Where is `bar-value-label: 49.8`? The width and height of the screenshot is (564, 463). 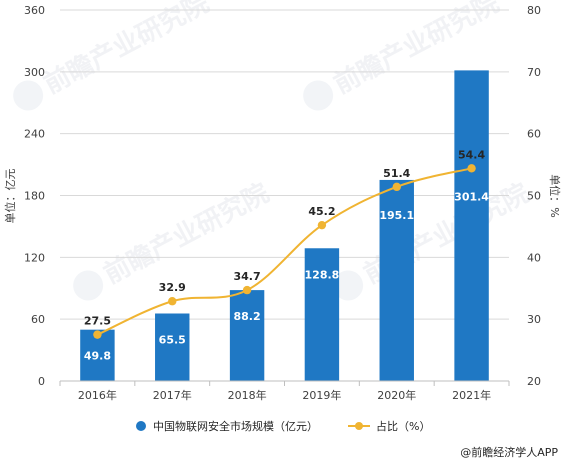
bar-value-label: 49.8 is located at coordinates (97, 356).